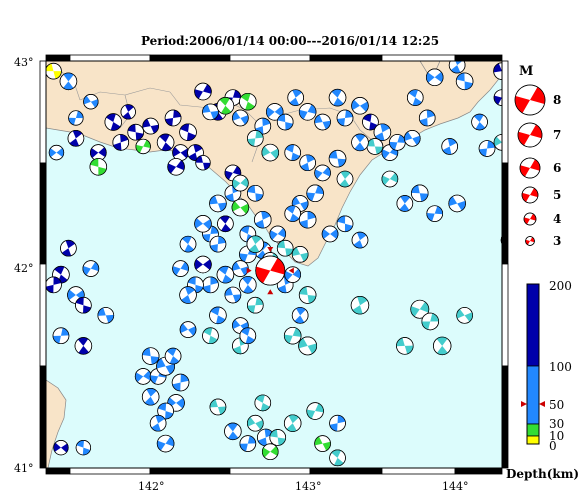 Image resolution: width=580 pixels, height=500 pixels. Describe the element at coordinates (524, 404) in the screenshot. I see `depth-marker-left` at that location.